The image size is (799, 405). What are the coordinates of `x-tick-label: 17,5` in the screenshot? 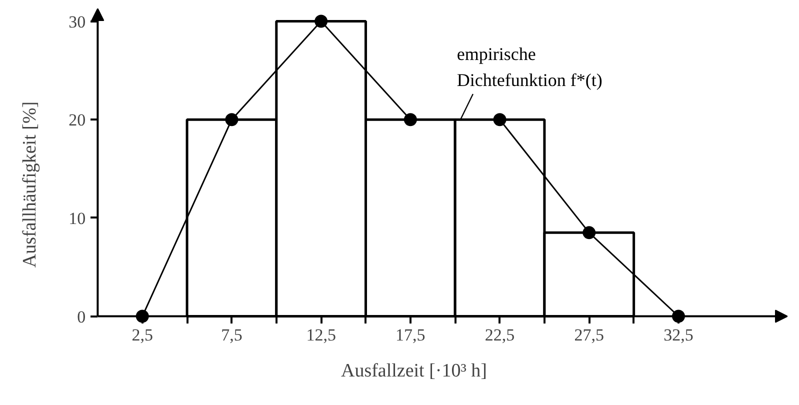 It's located at (411, 334).